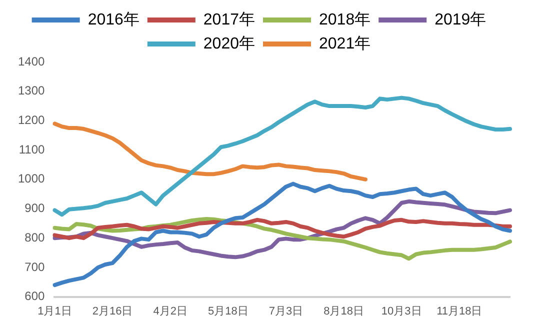  Describe the element at coordinates (114, 19) in the screenshot. I see `legend-label: 2016年` at that location.